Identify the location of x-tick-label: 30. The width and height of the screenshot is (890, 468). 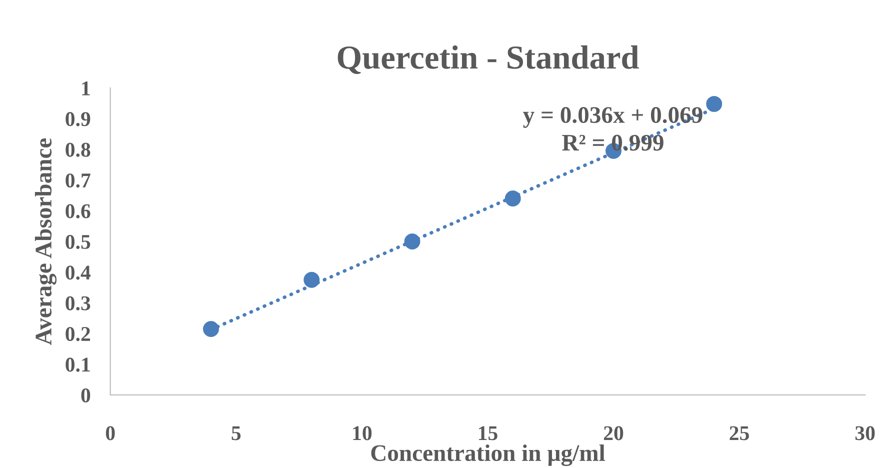
(865, 433).